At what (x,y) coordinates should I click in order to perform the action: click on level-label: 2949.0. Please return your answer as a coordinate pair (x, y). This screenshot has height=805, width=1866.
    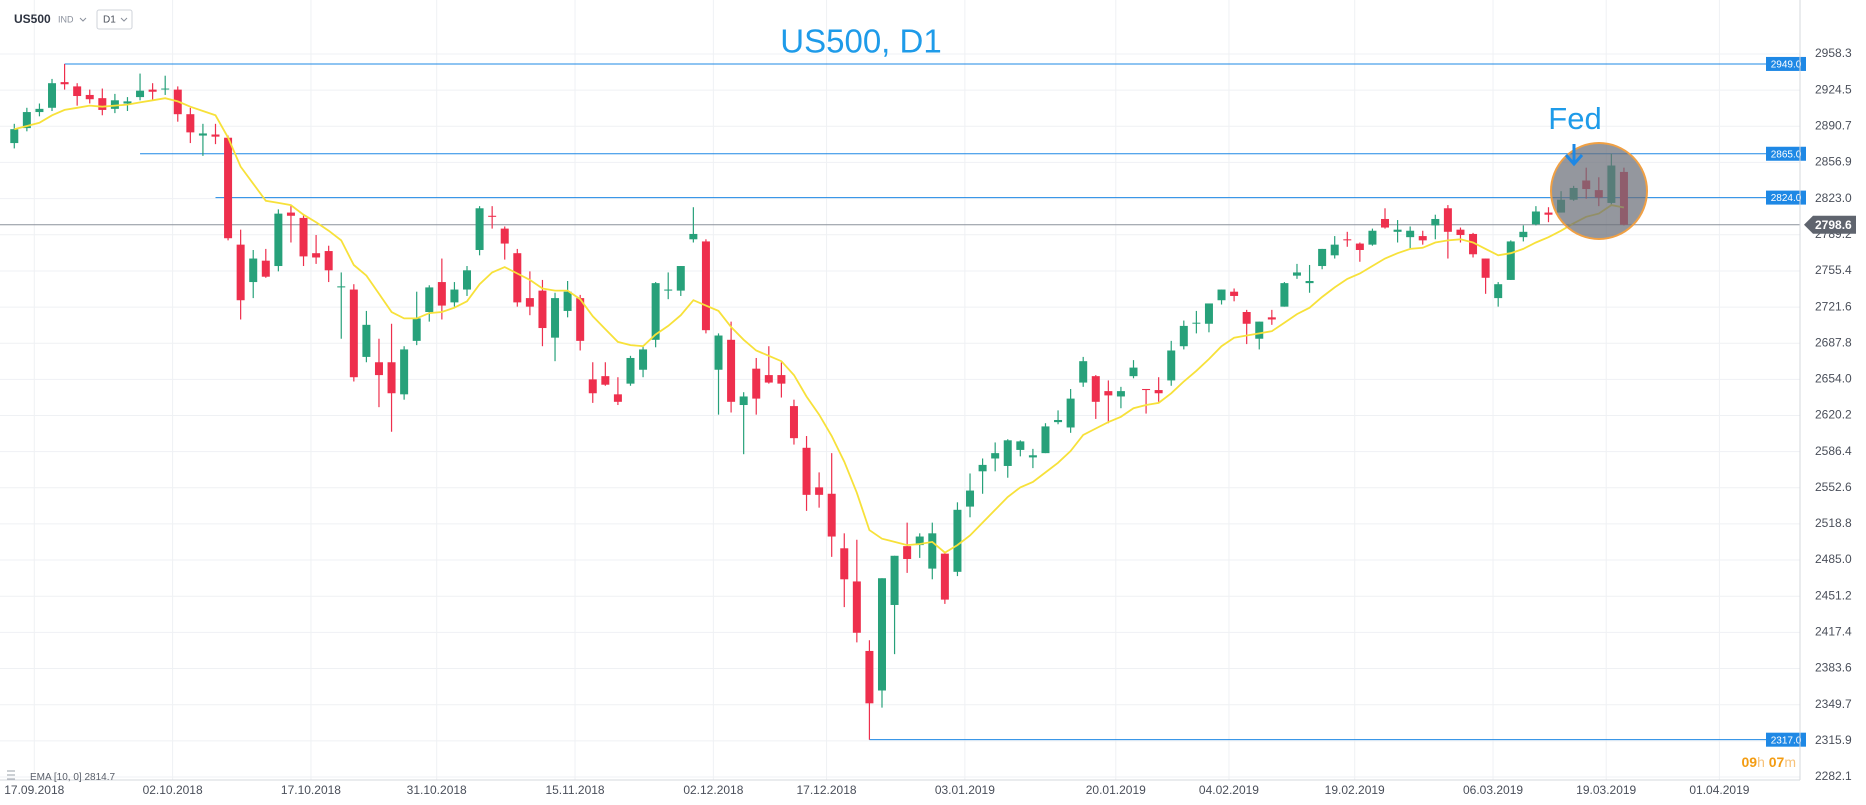
    Looking at the image, I should click on (1786, 65).